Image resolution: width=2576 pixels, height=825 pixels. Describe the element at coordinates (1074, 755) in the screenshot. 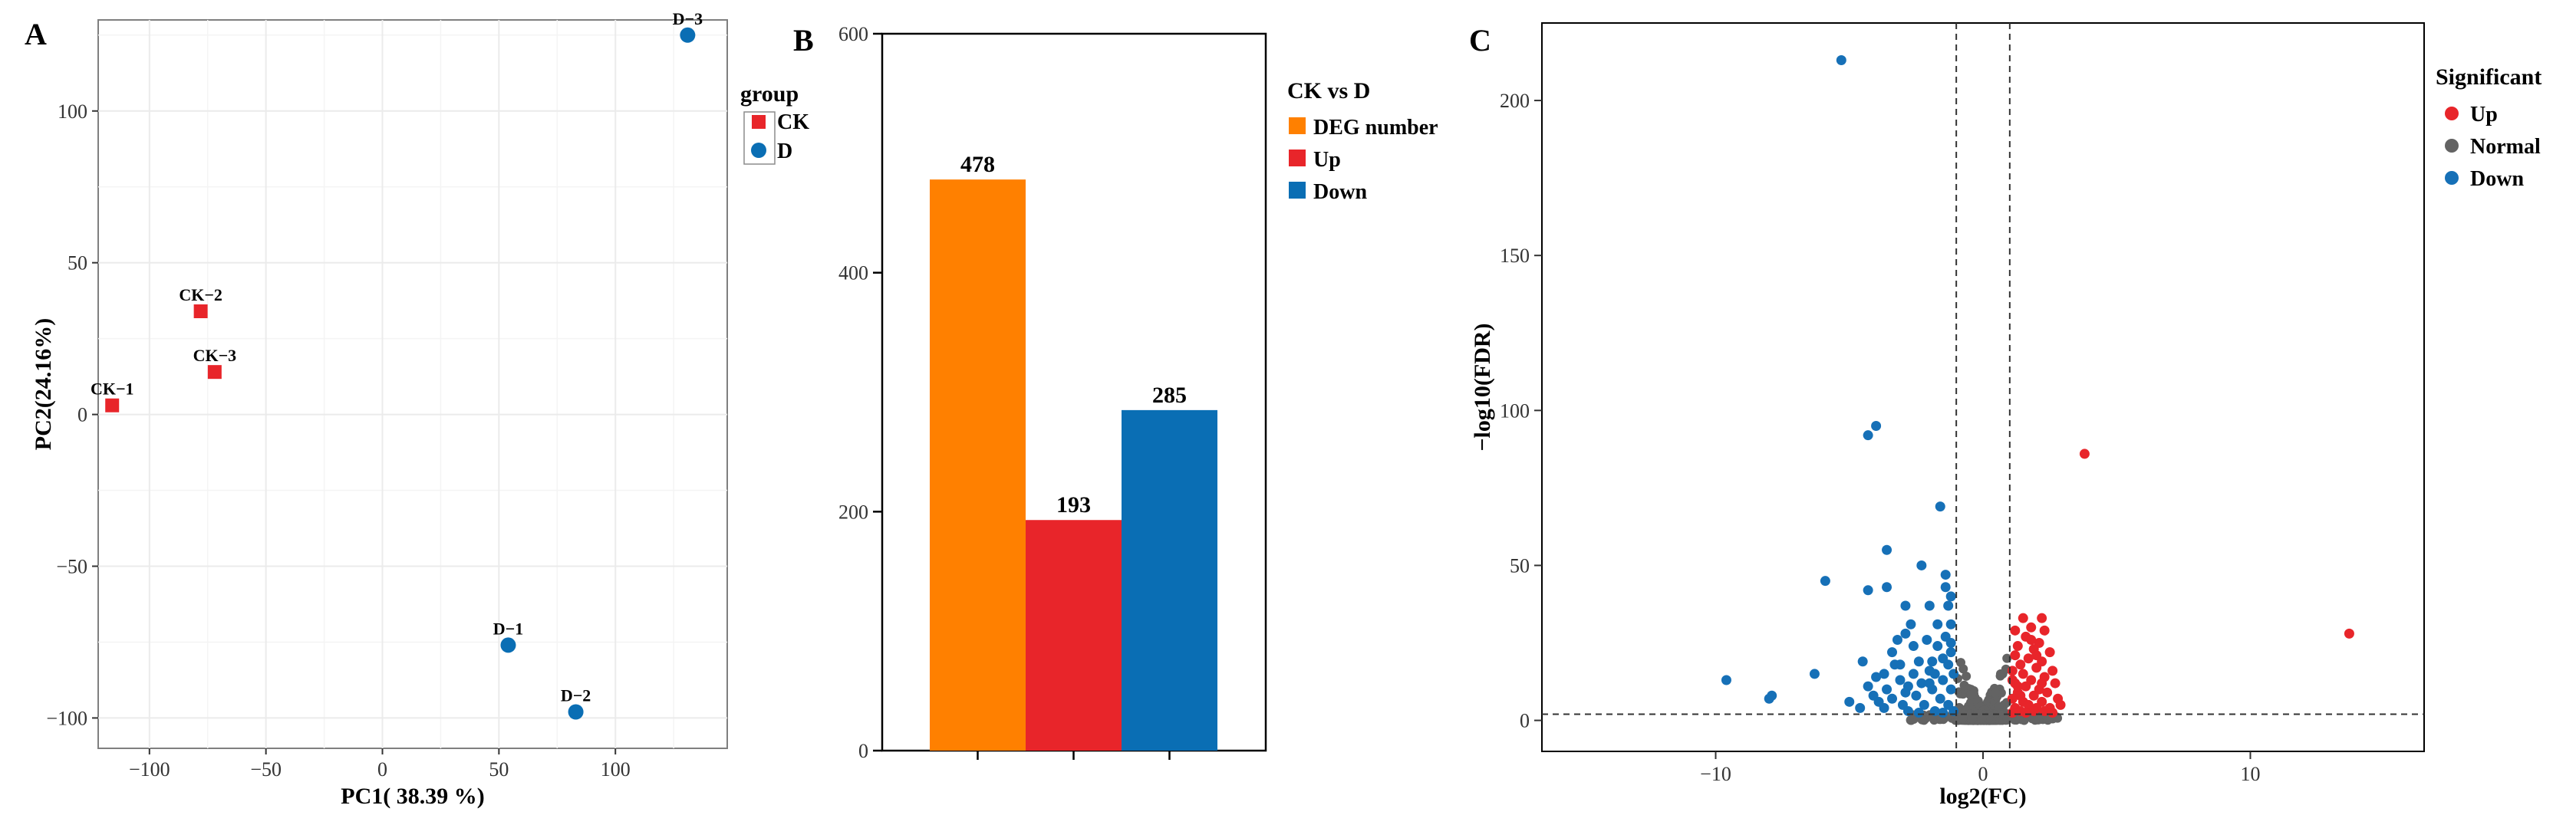

I see `bar-x-ticks` at that location.